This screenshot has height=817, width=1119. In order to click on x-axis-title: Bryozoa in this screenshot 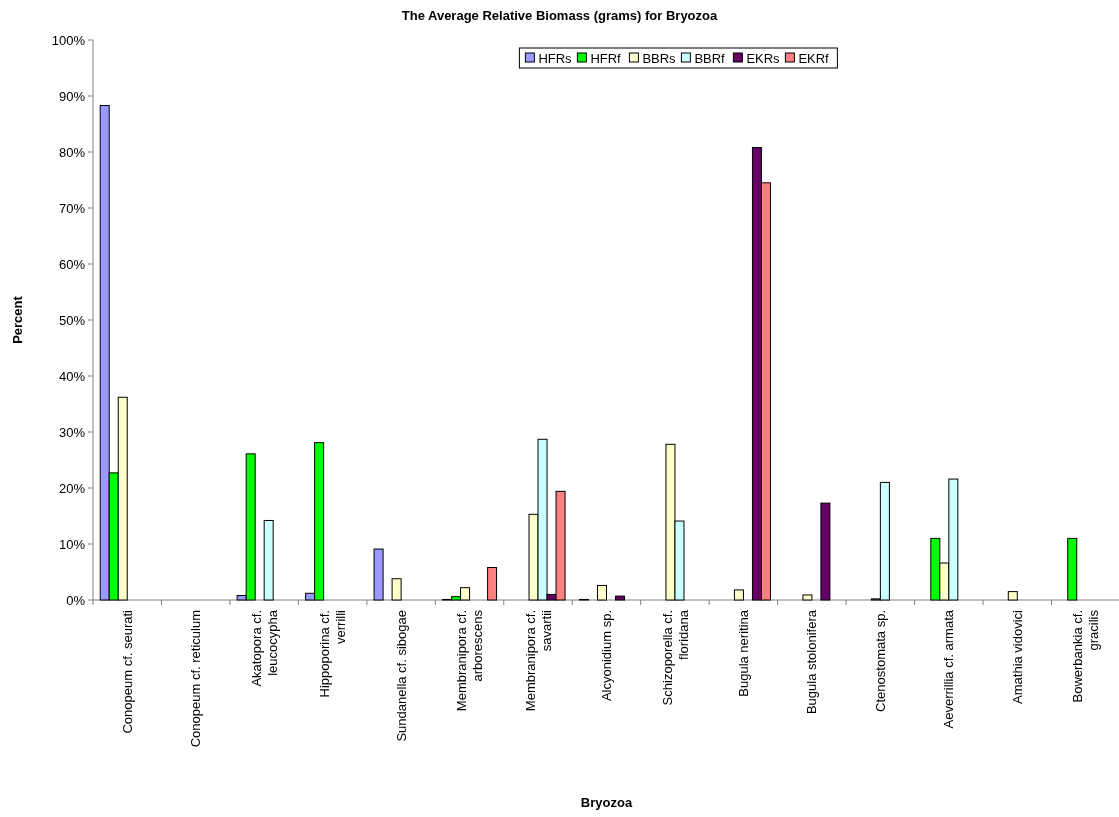, I will do `click(606, 802)`.